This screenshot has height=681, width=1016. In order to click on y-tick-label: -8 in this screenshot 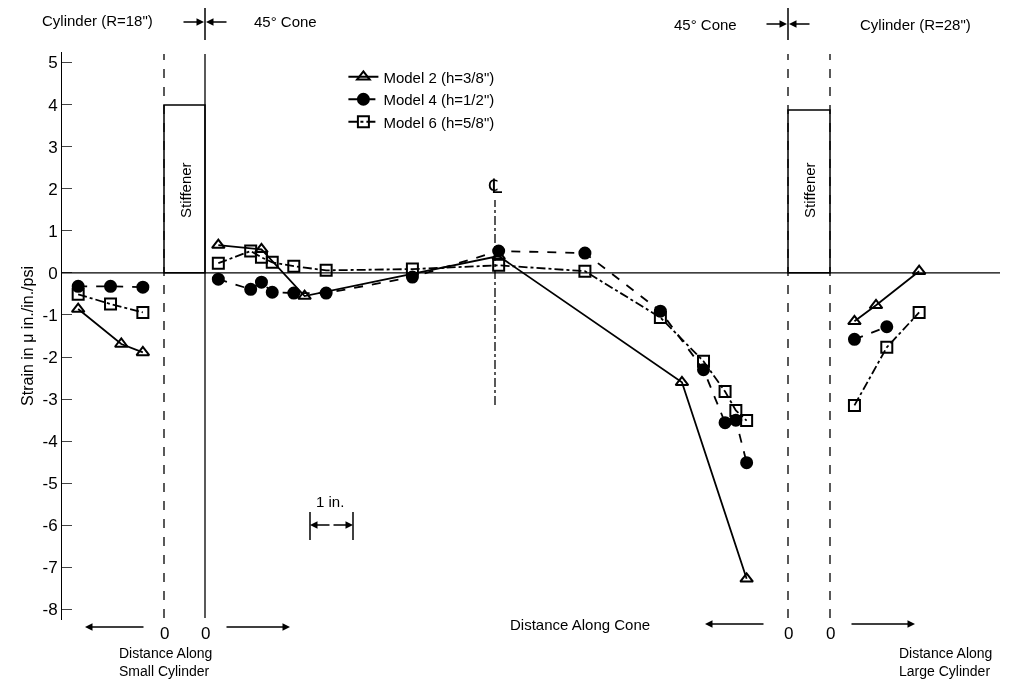, I will do `click(50, 610)`.